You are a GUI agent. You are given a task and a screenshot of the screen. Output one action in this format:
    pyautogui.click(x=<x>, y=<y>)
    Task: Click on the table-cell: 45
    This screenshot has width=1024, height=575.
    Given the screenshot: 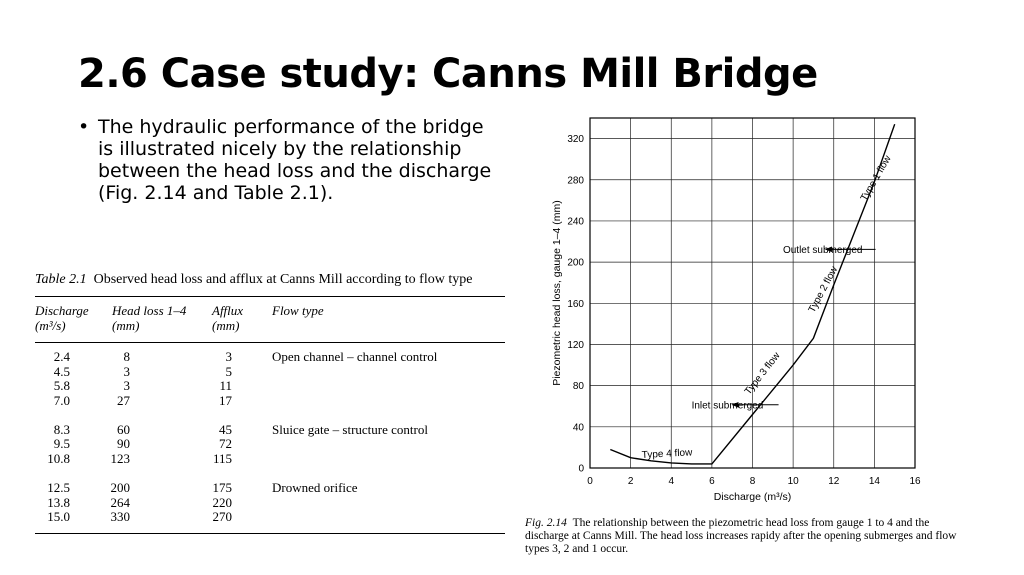 What is the action you would take?
    pyautogui.click(x=225, y=429)
    